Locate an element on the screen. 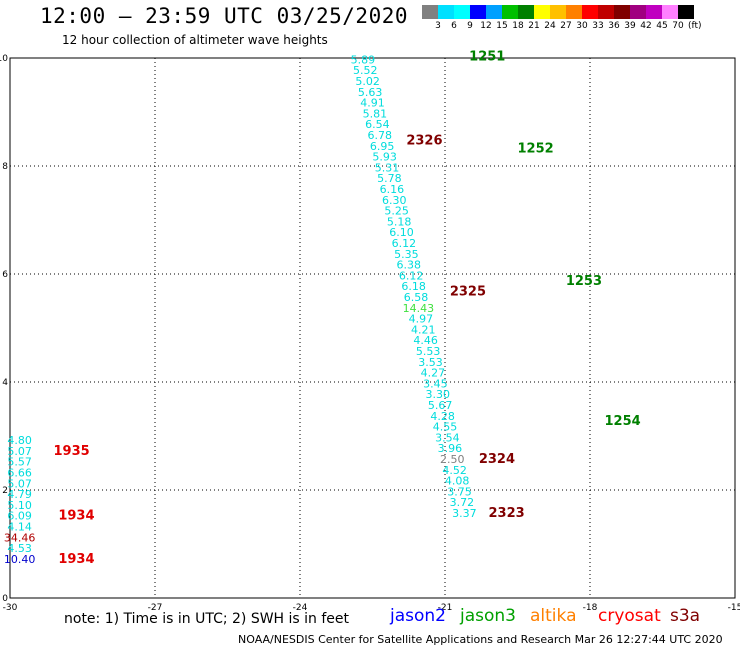 This screenshot has width=740, height=650. x-tick-label: -18 is located at coordinates (590, 608).